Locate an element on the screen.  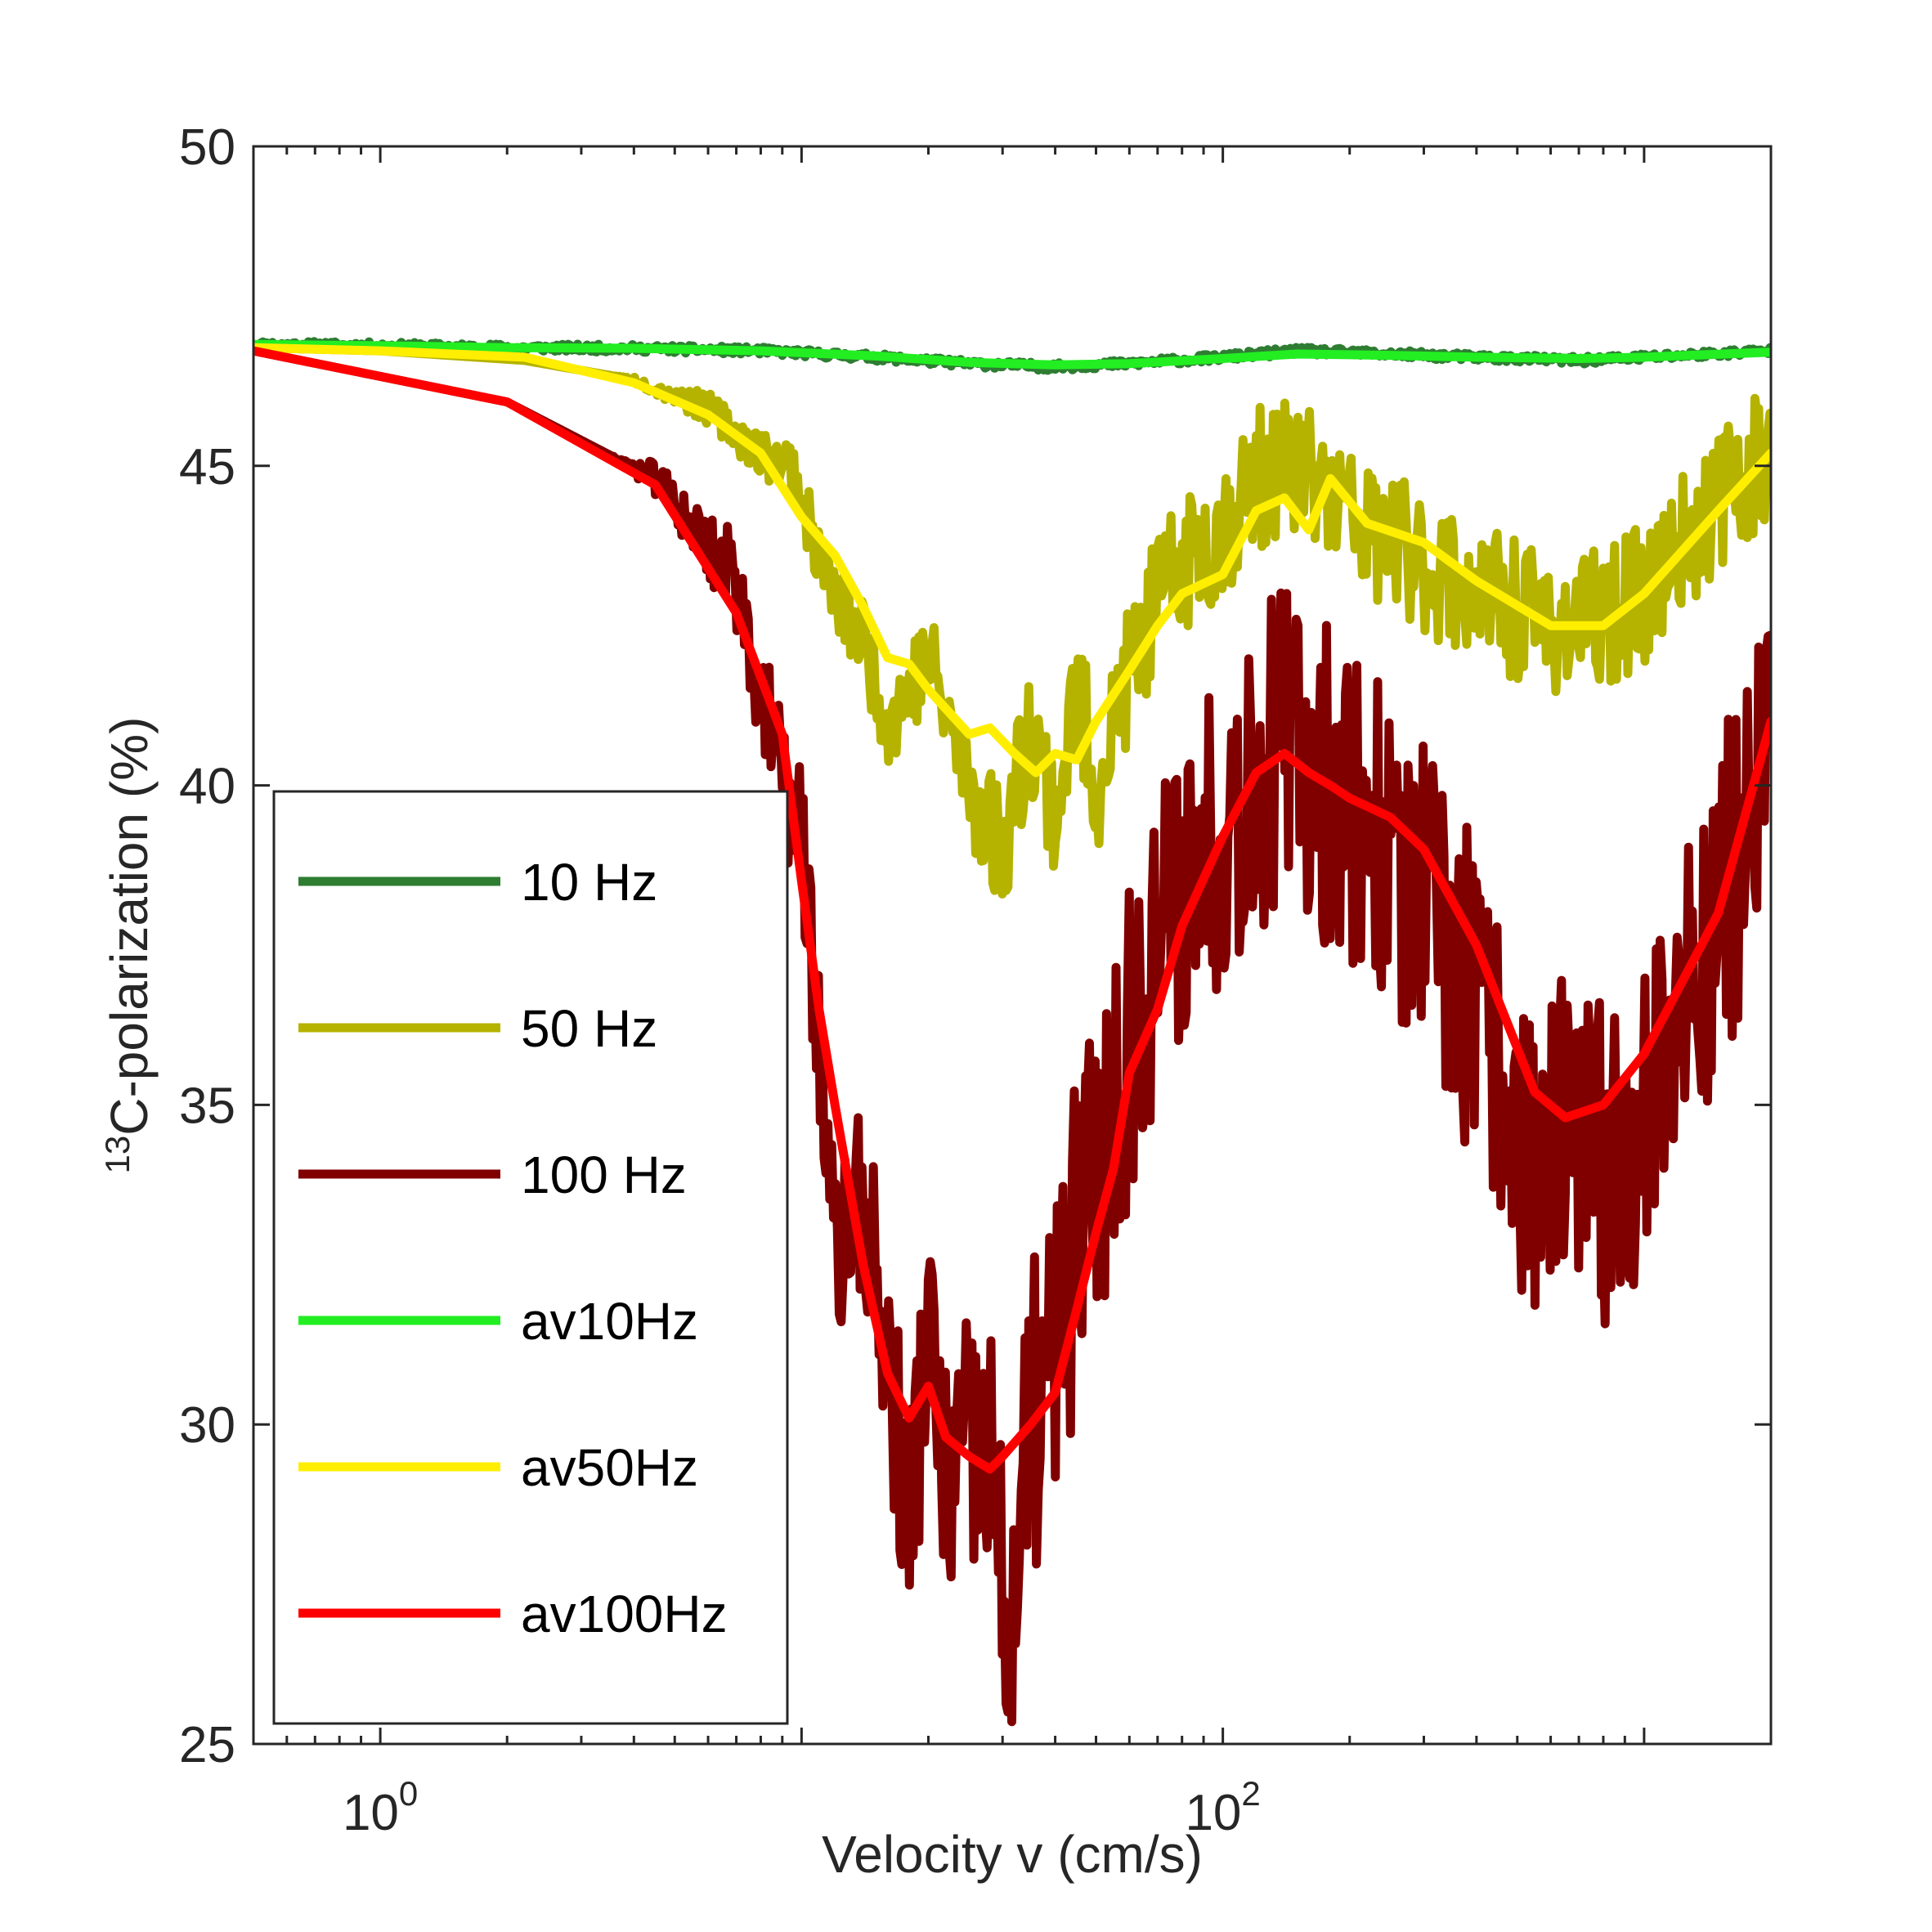
legend-label-av10hz: av10Hz is located at coordinates (609, 1321).